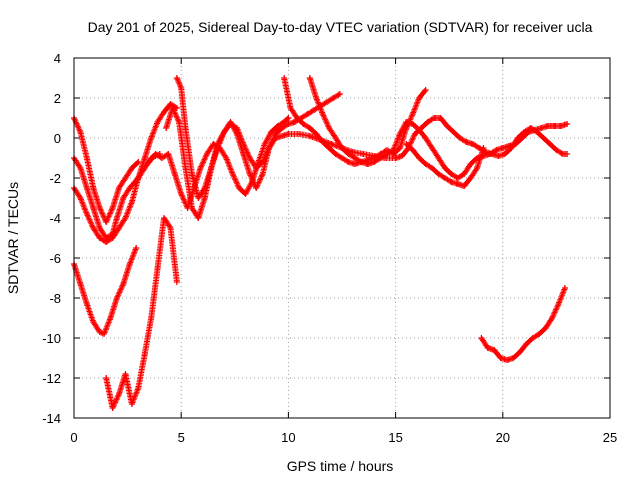  I want to click on y-tick-label: -12, so click(51, 378).